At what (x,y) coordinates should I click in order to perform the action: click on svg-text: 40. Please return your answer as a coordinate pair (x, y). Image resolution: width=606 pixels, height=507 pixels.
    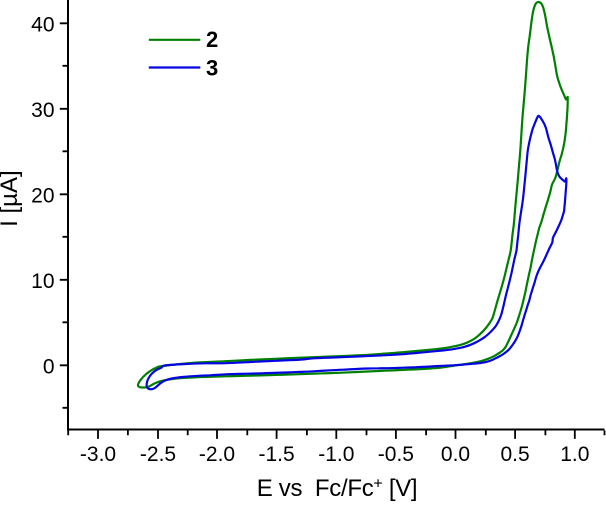
    Looking at the image, I should click on (42, 25).